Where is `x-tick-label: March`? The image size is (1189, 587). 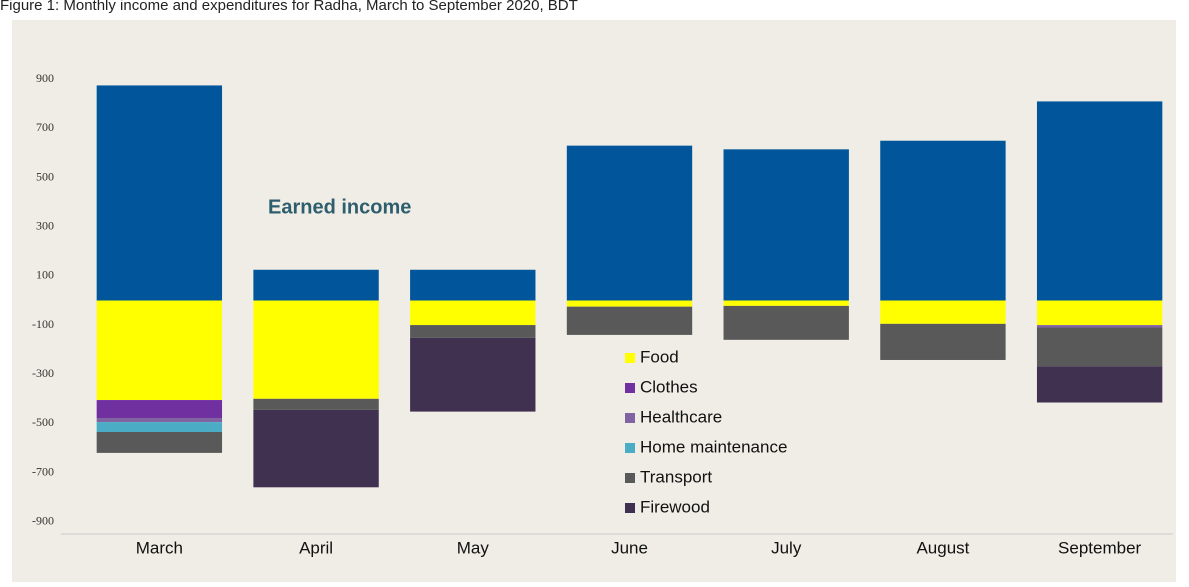
x-tick-label: March is located at coordinates (159, 547).